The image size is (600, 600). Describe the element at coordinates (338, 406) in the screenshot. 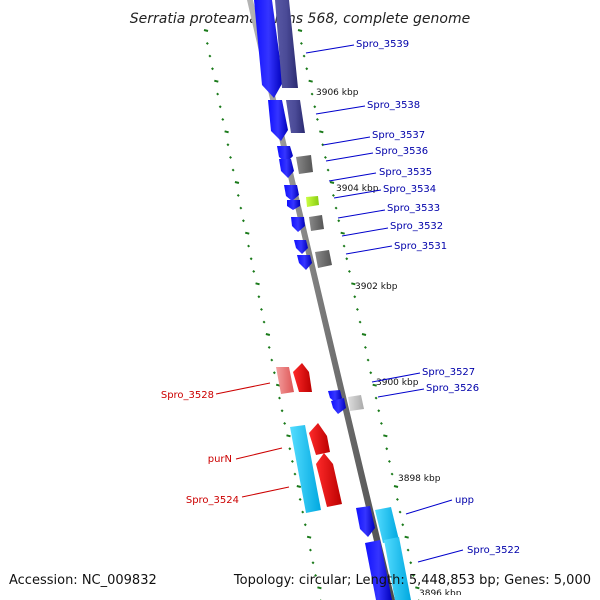

I see `gene-spro-3526-blue` at that location.